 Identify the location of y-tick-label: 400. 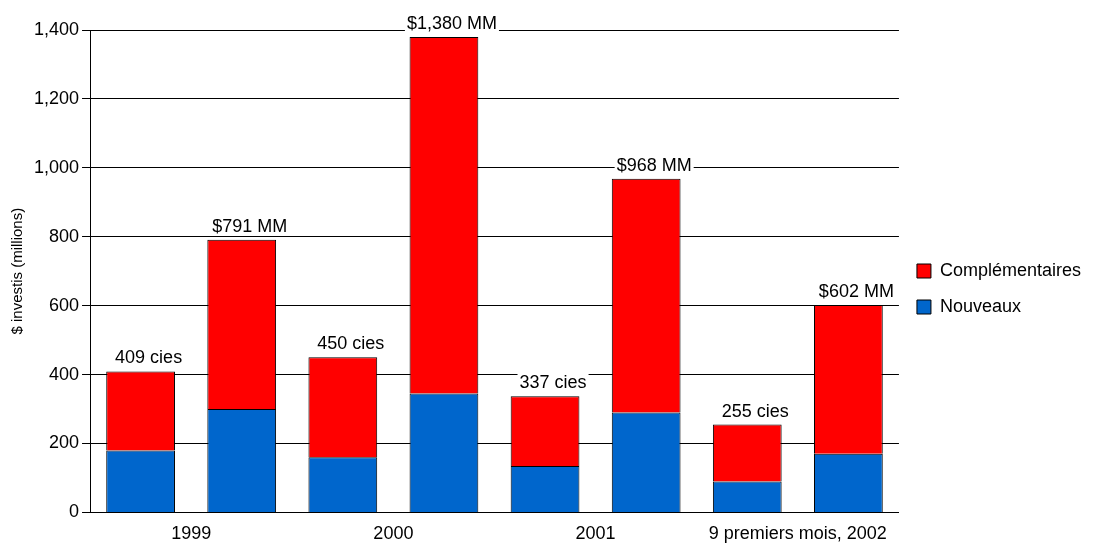
(64, 373).